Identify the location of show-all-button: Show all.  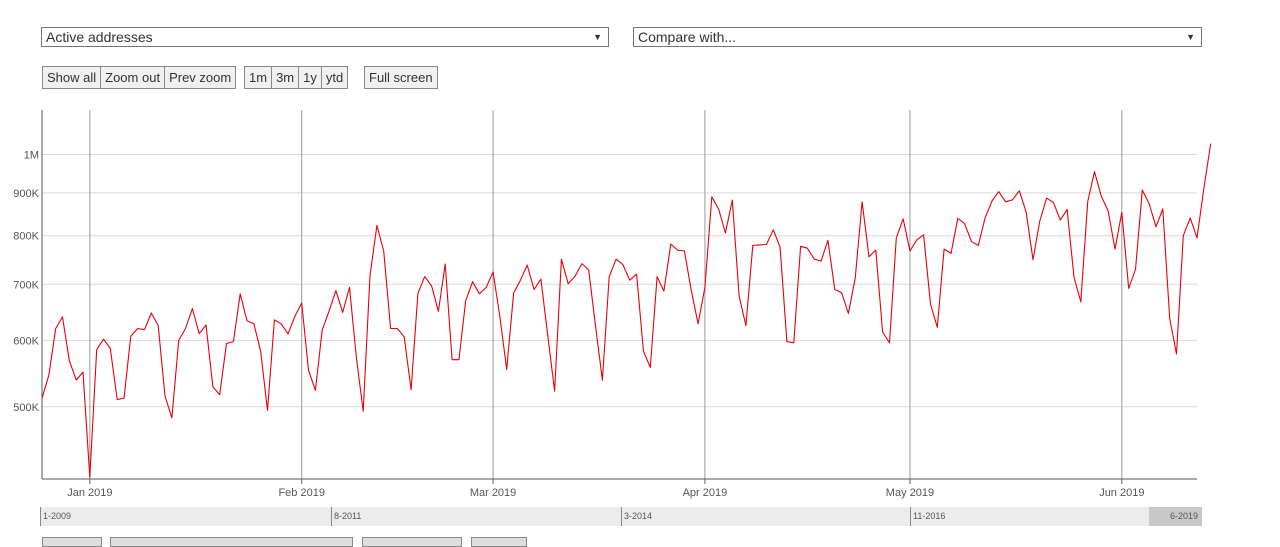
(72, 77).